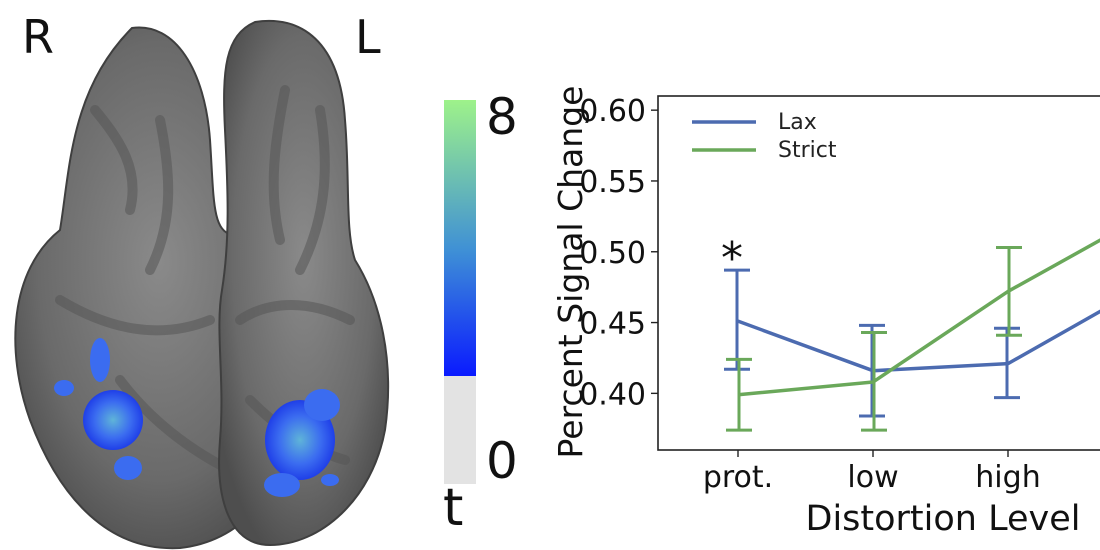 The height and width of the screenshot is (550, 1100). I want to click on x-tick-label: prot., so click(738, 477).